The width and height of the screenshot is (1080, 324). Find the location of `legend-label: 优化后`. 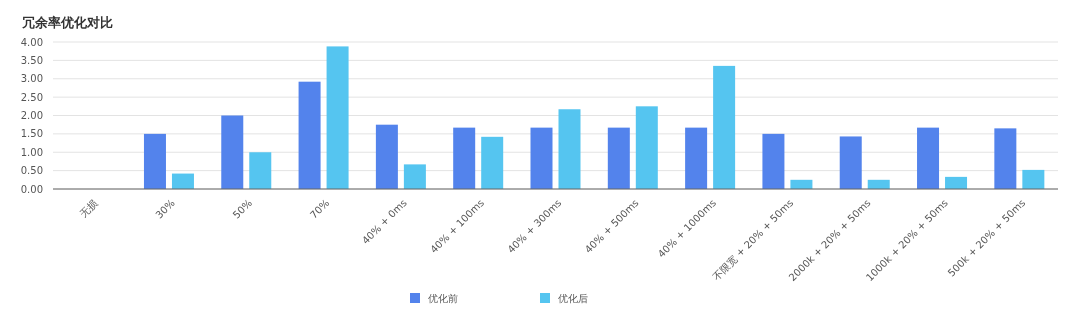

legend-label: 优化后 is located at coordinates (573, 298).